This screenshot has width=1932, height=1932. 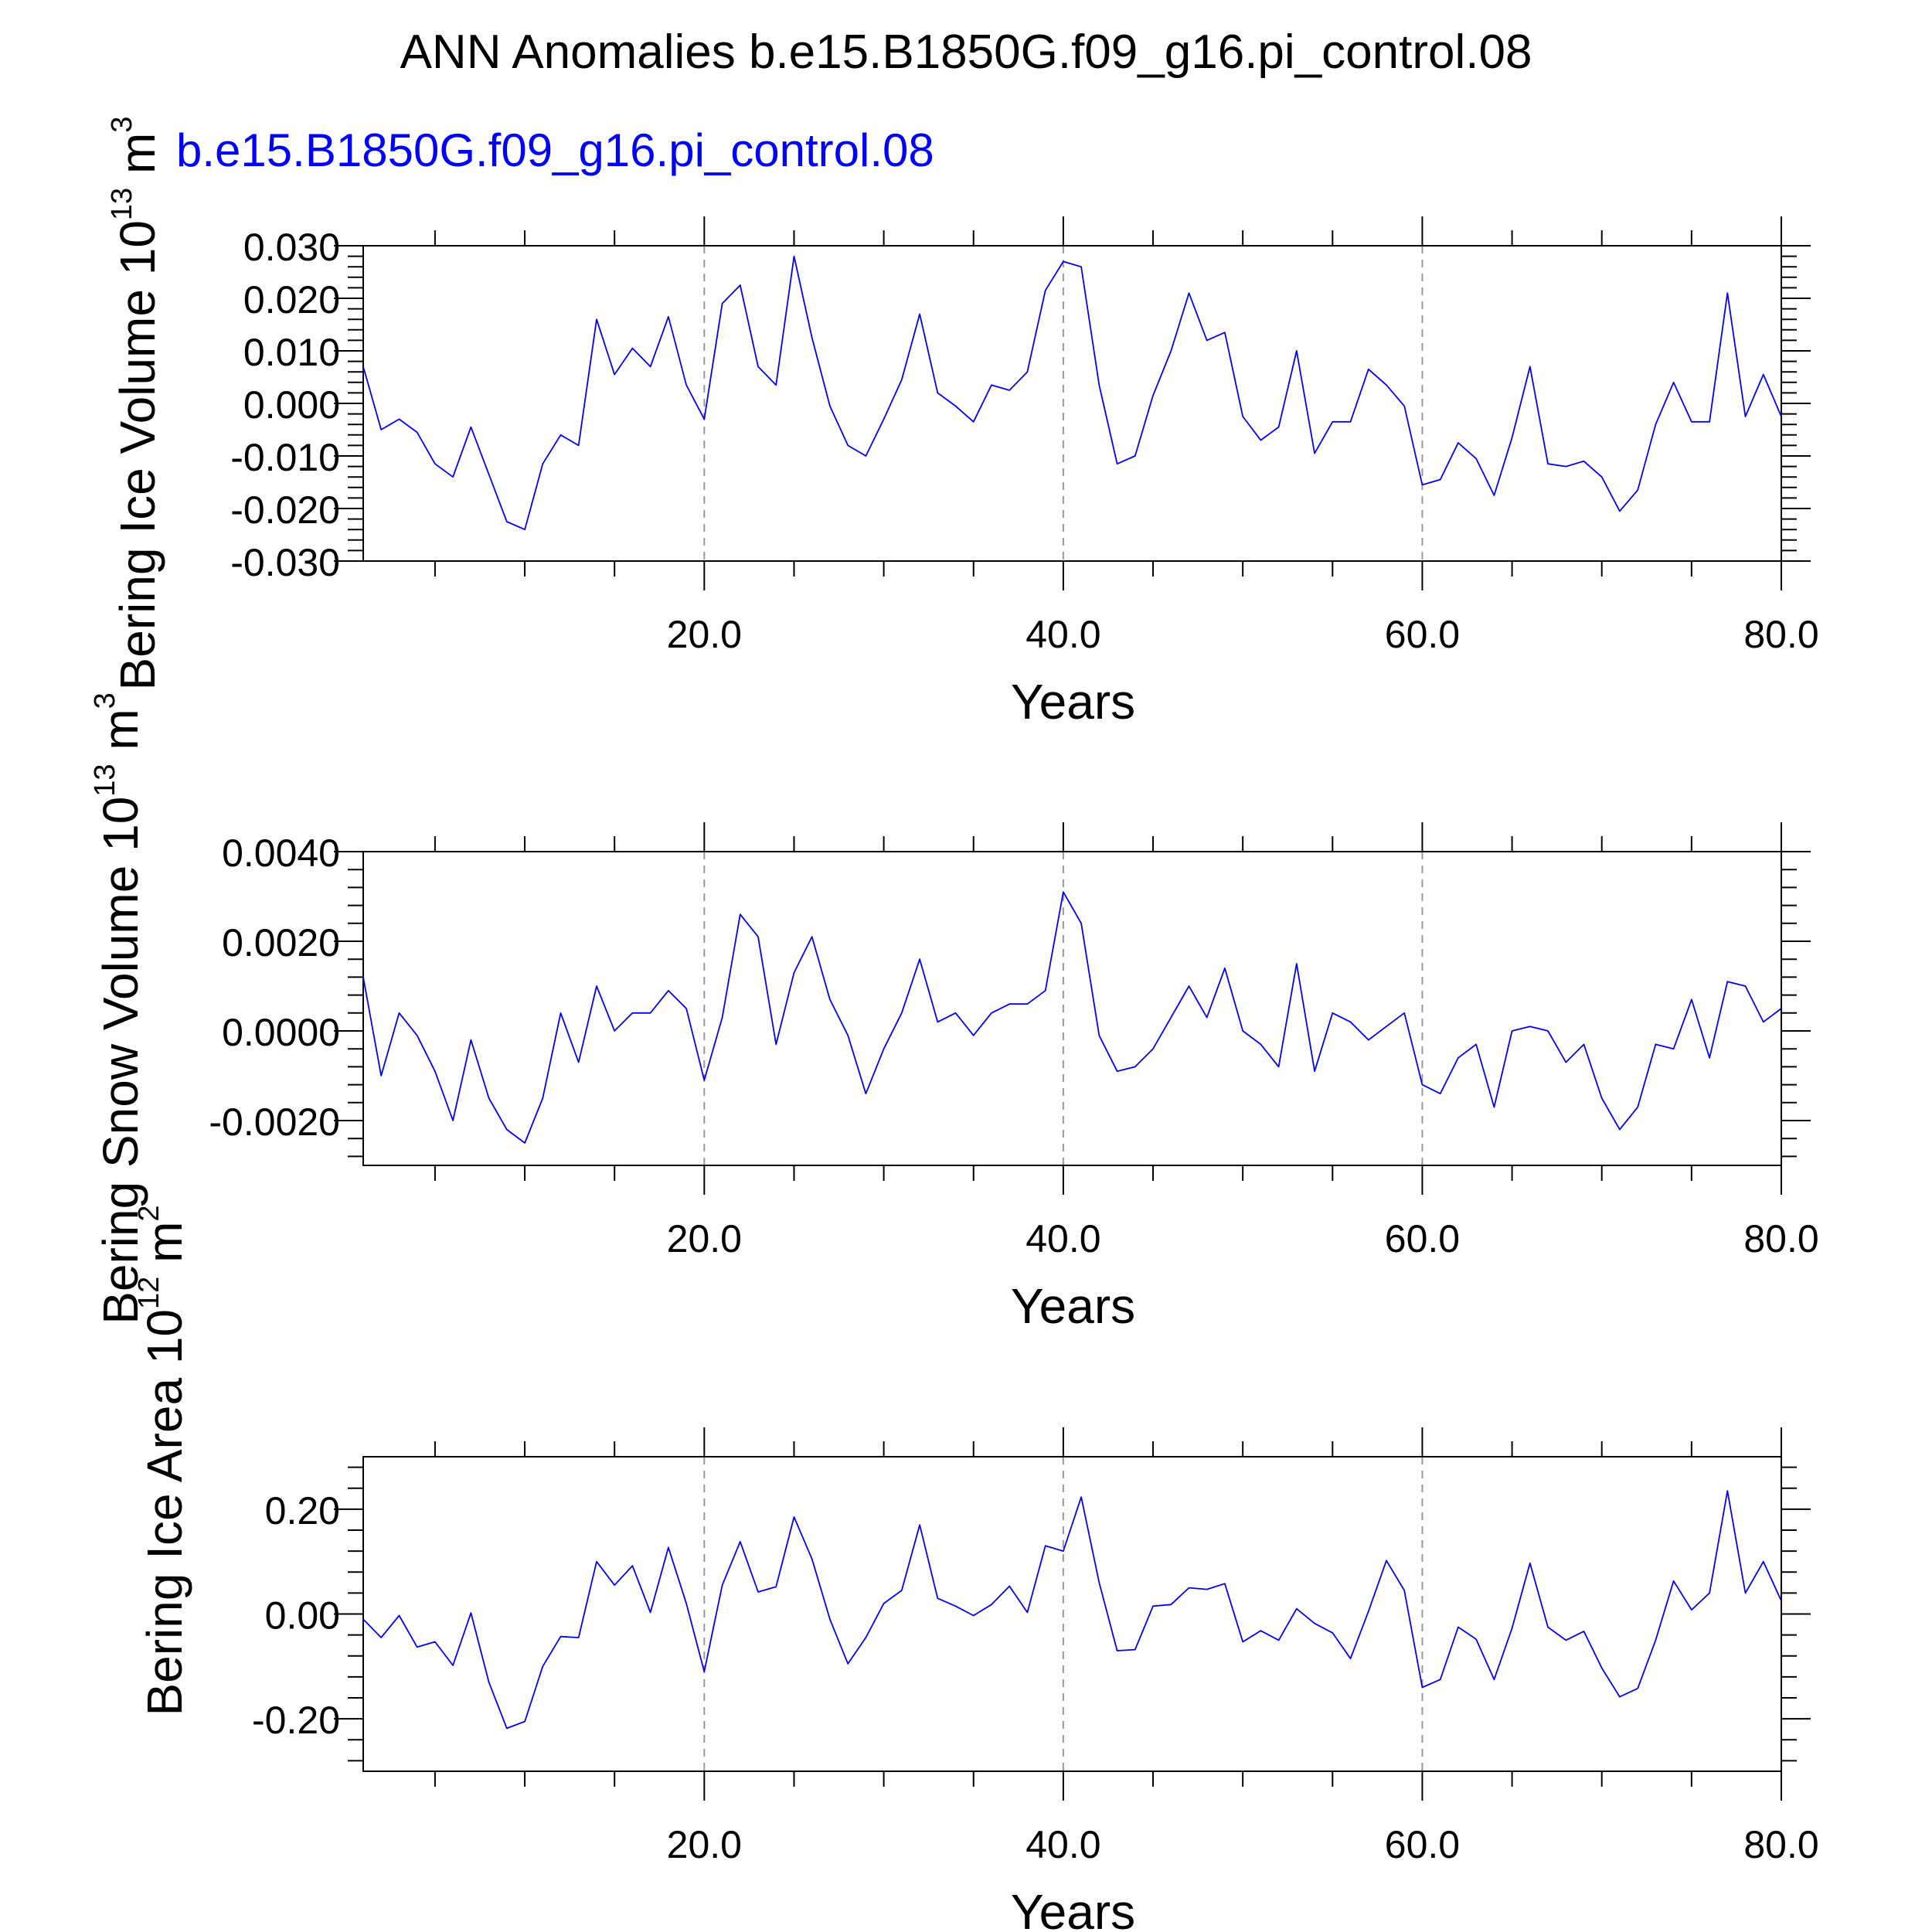 What do you see at coordinates (281, 1033) in the screenshot?
I see `y-tick-label: 0.0000` at bounding box center [281, 1033].